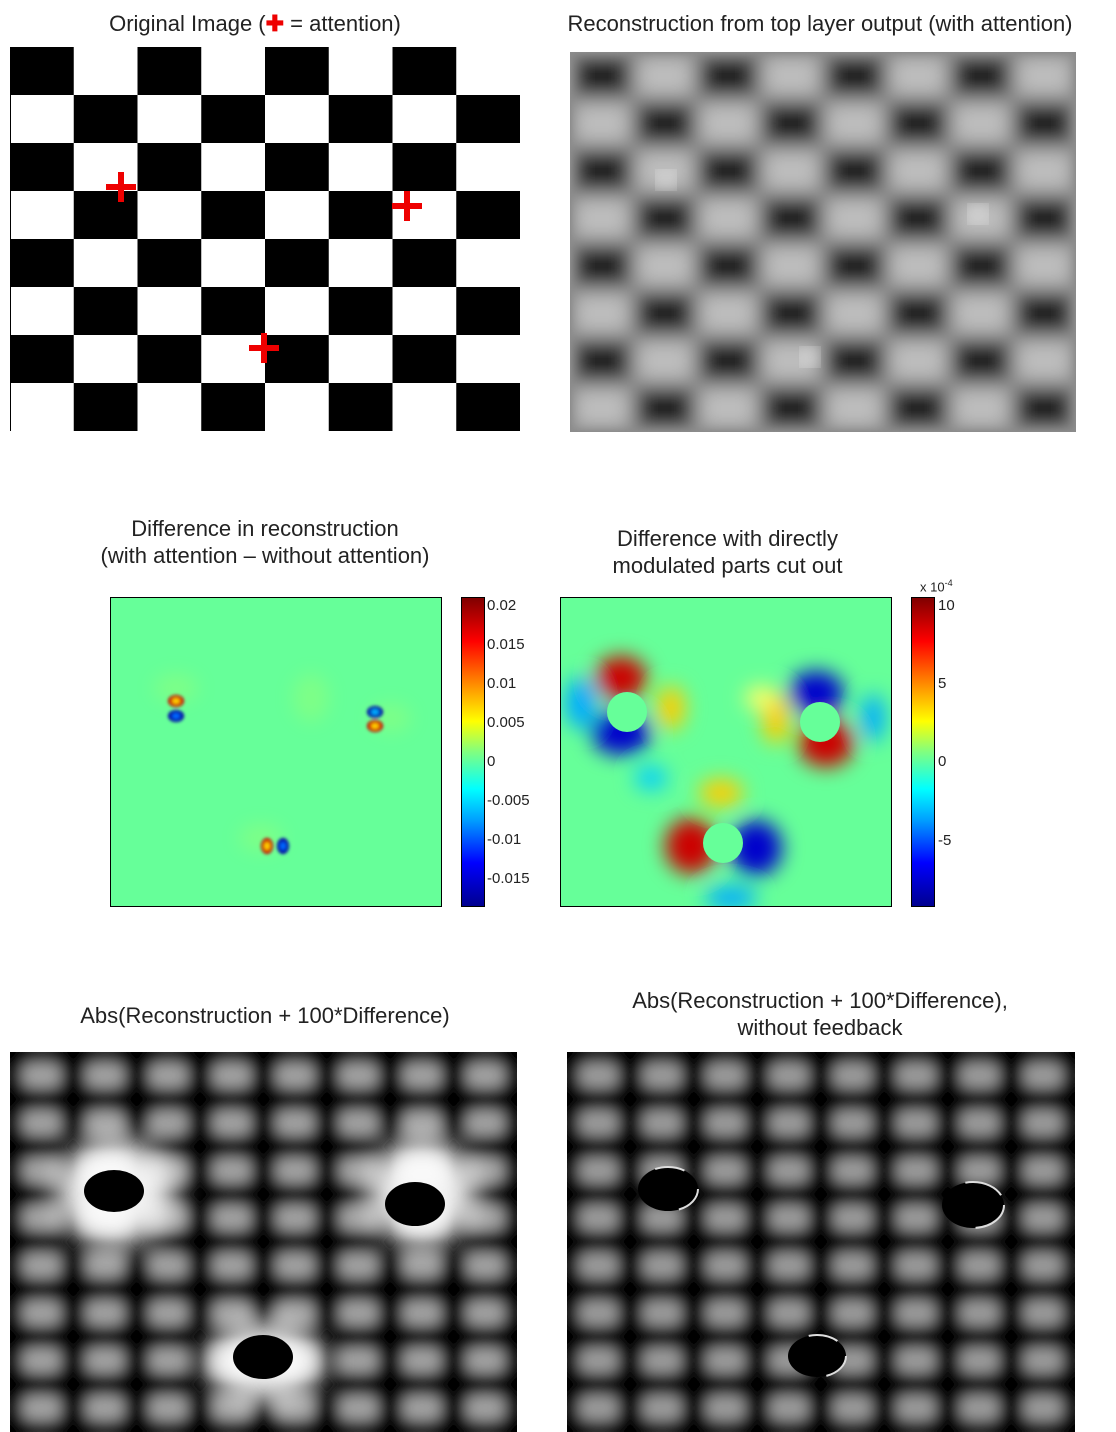  What do you see at coordinates (923, 752) in the screenshot?
I see `colorbar-difference-cut` at bounding box center [923, 752].